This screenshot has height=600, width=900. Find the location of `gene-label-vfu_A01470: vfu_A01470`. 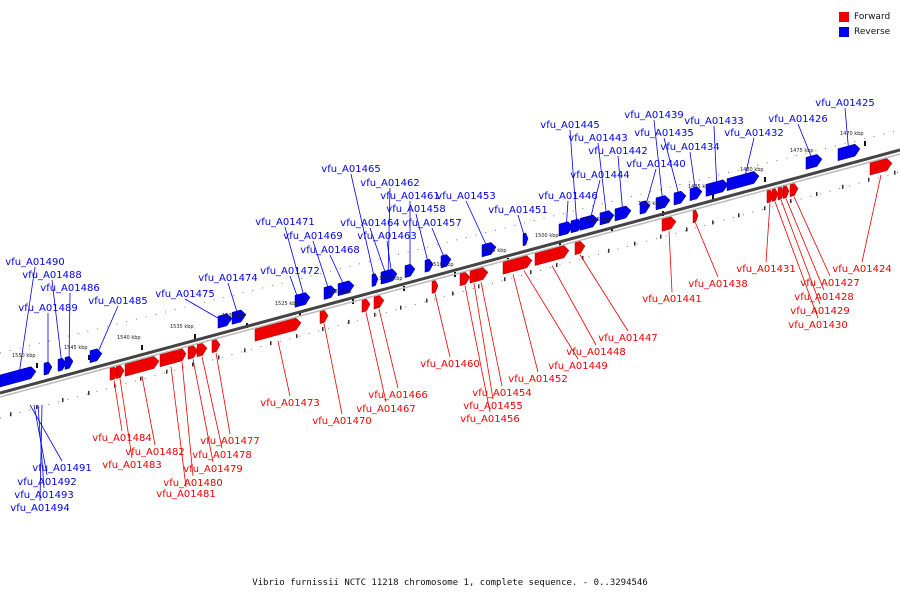

gene-label-vfu_A01470: vfu_A01470 is located at coordinates (341, 421).